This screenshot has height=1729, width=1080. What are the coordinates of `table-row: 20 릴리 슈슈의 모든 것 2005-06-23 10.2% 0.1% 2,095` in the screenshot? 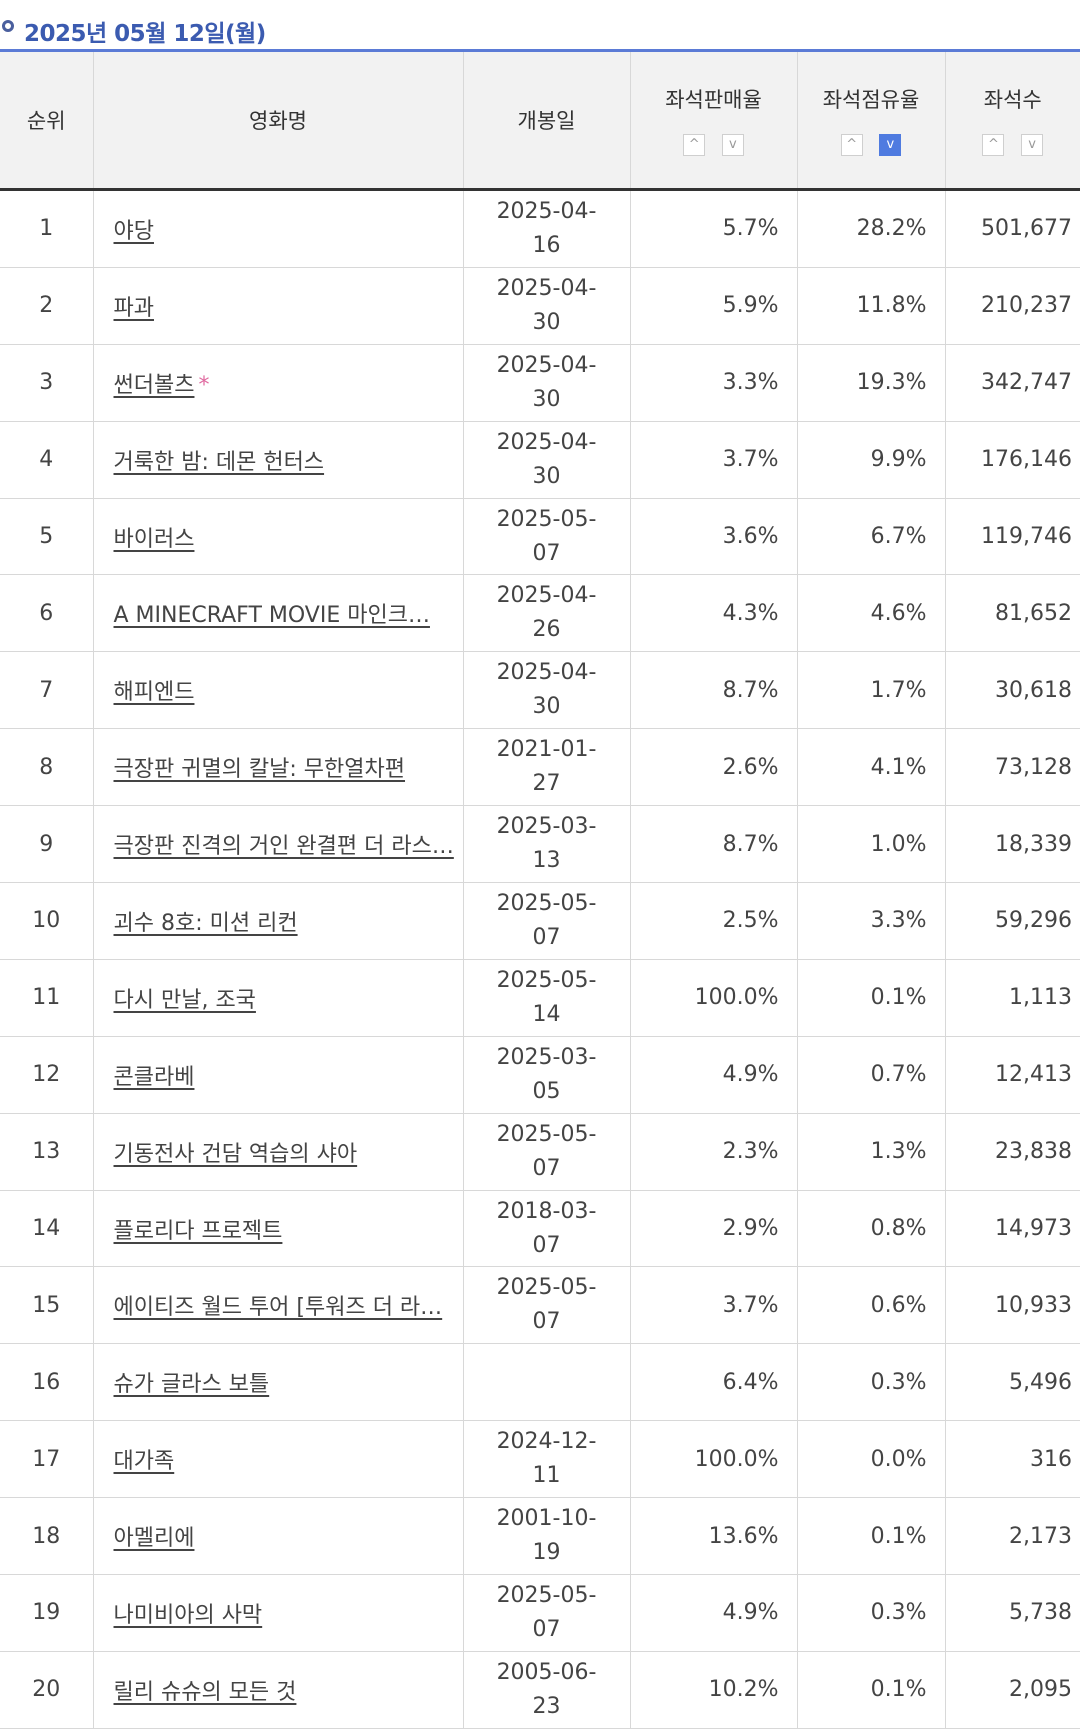 It's located at (540, 1690).